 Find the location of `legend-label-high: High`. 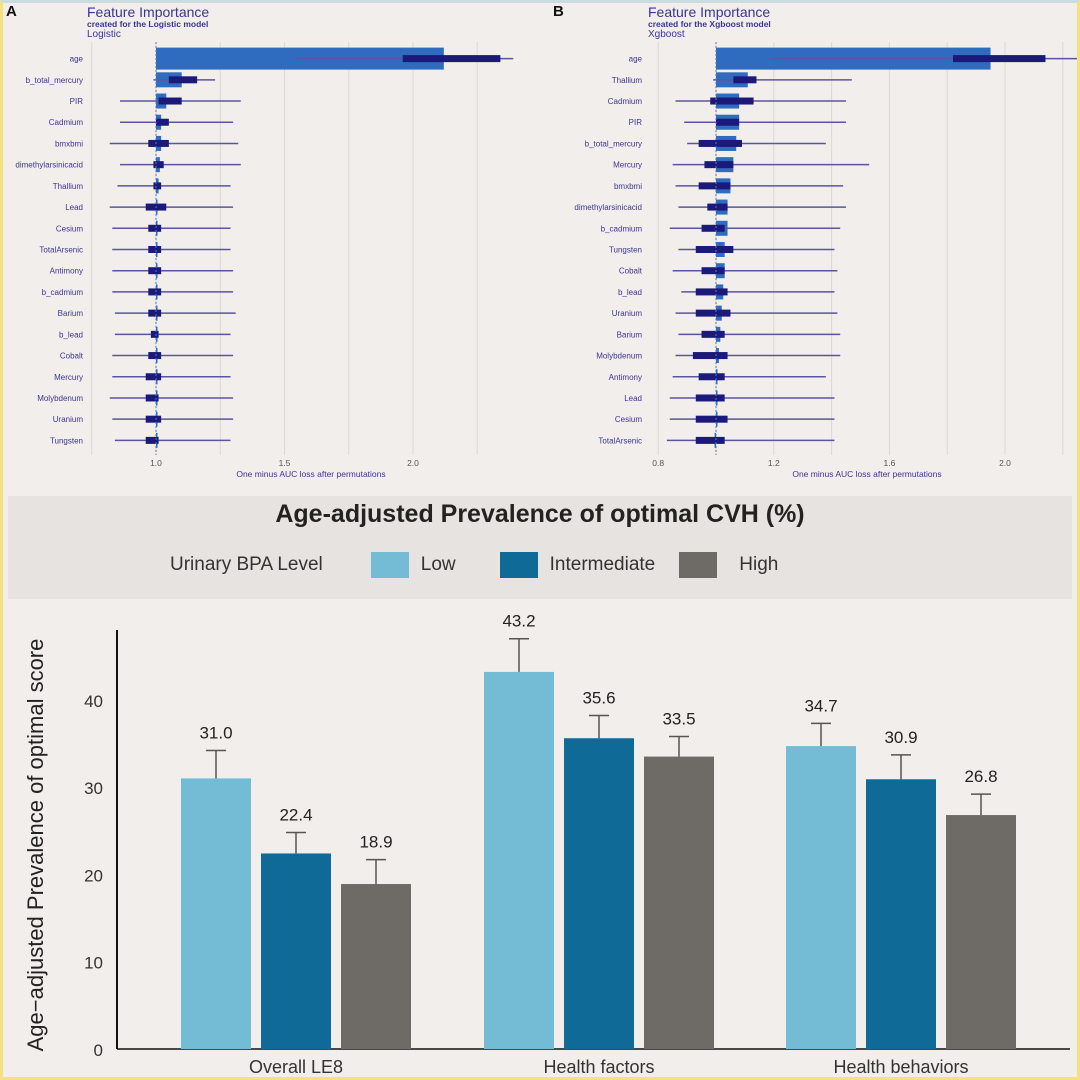

legend-label-high: High is located at coordinates (759, 564).